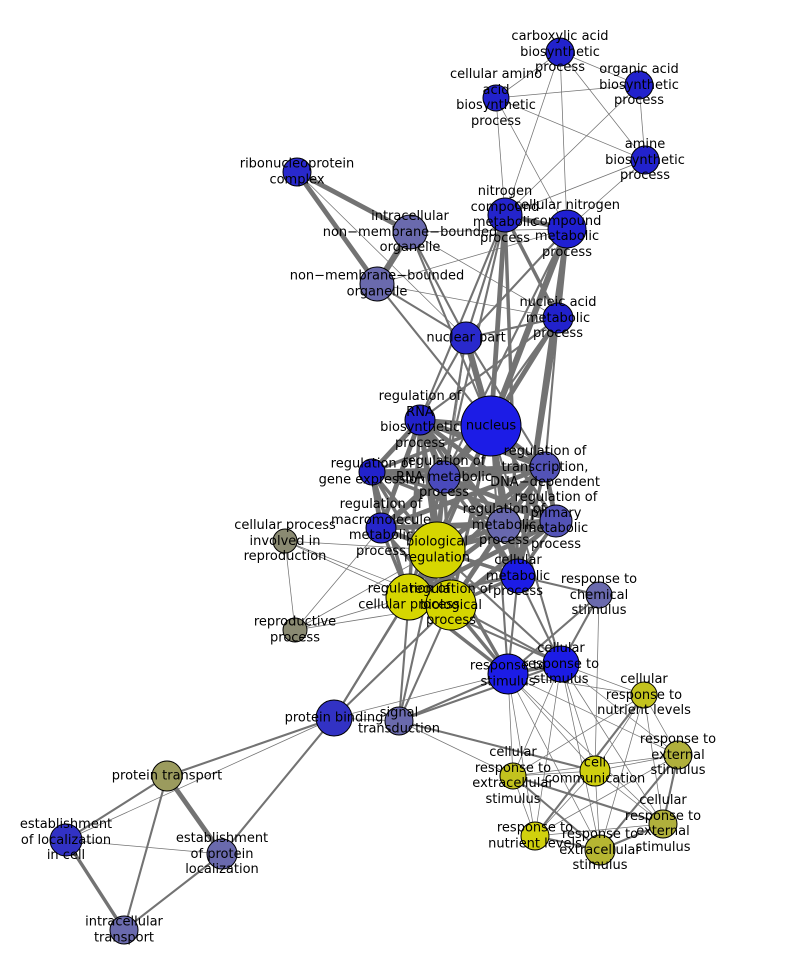  I want to click on graph-node-response_to_nutrient_levels: response to nutrient levels, so click(535, 836).